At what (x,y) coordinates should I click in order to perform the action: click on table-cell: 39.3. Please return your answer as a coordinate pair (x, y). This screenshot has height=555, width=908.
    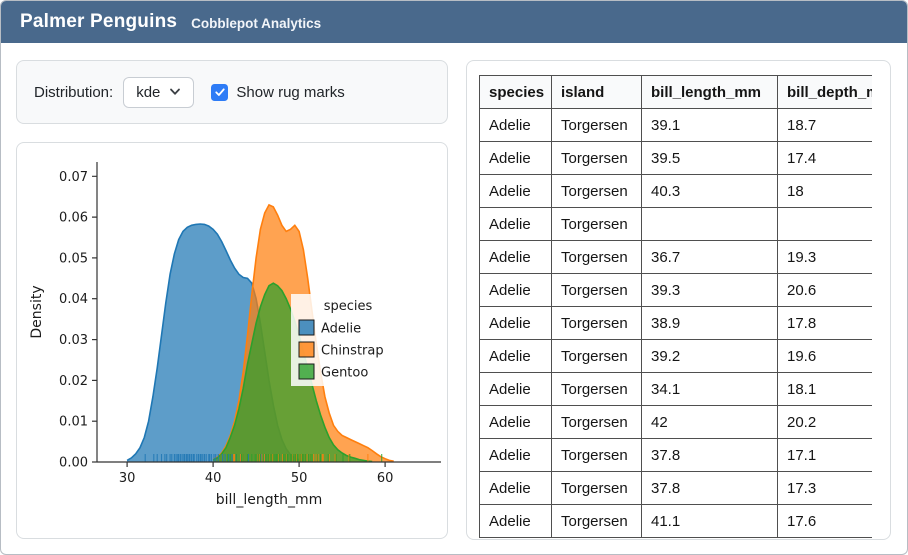
    Looking at the image, I should click on (709, 290).